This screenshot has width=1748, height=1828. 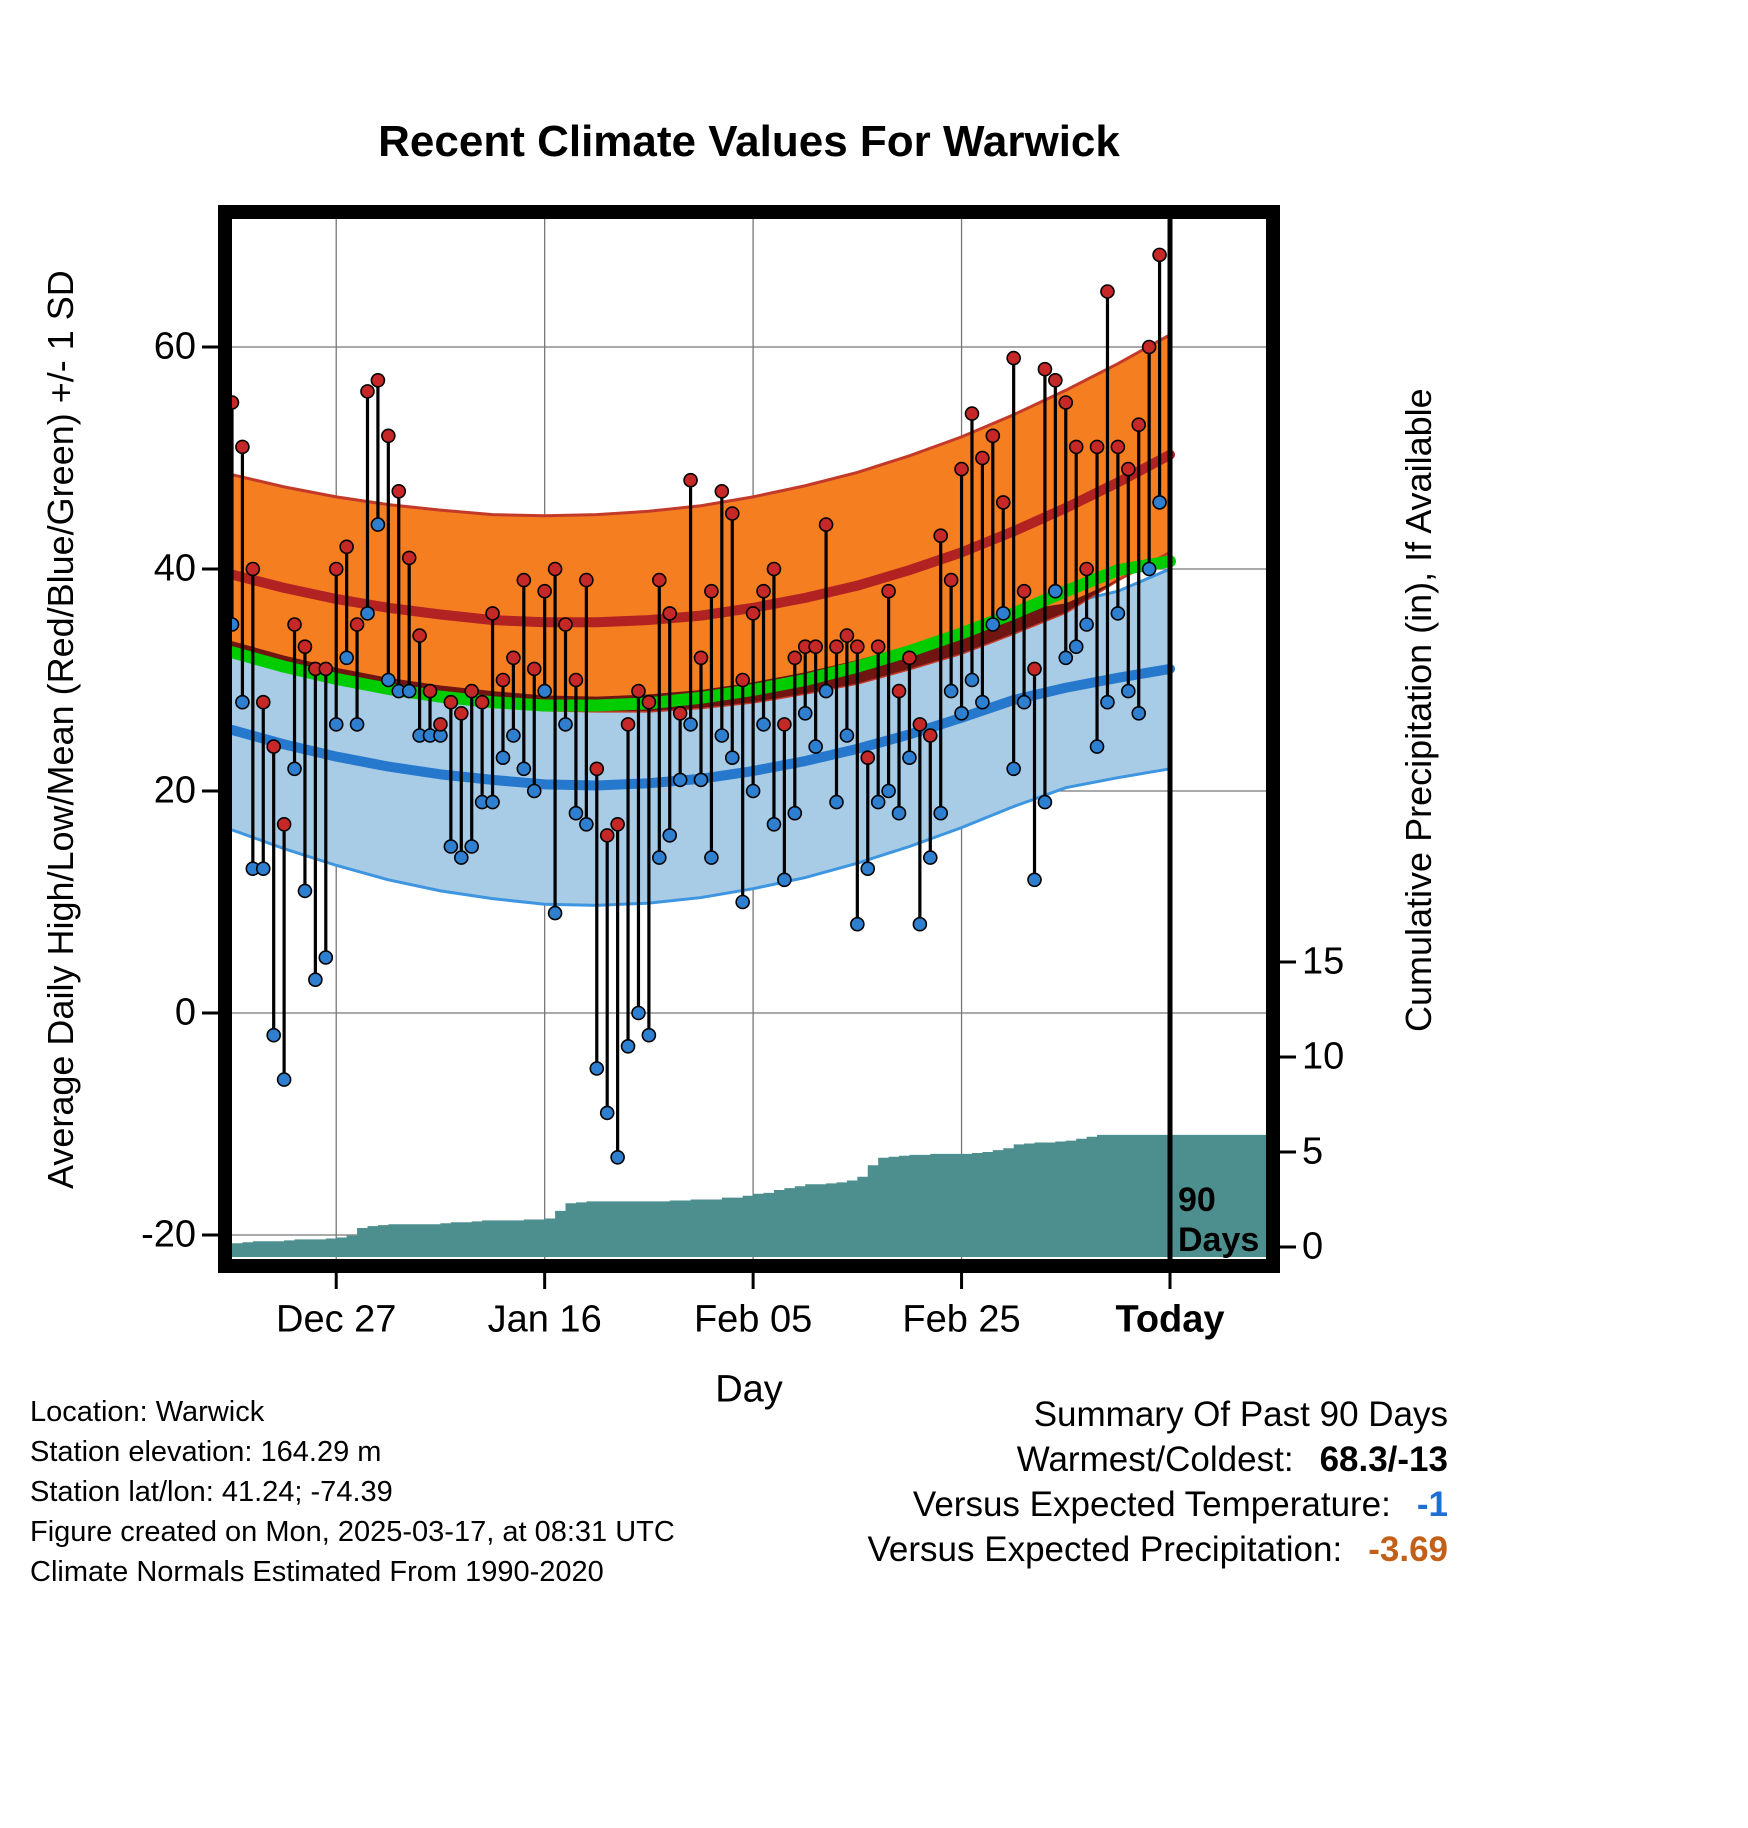 What do you see at coordinates (206, 1452) in the screenshot?
I see `footer-line: Station elevation: 164.29 m` at bounding box center [206, 1452].